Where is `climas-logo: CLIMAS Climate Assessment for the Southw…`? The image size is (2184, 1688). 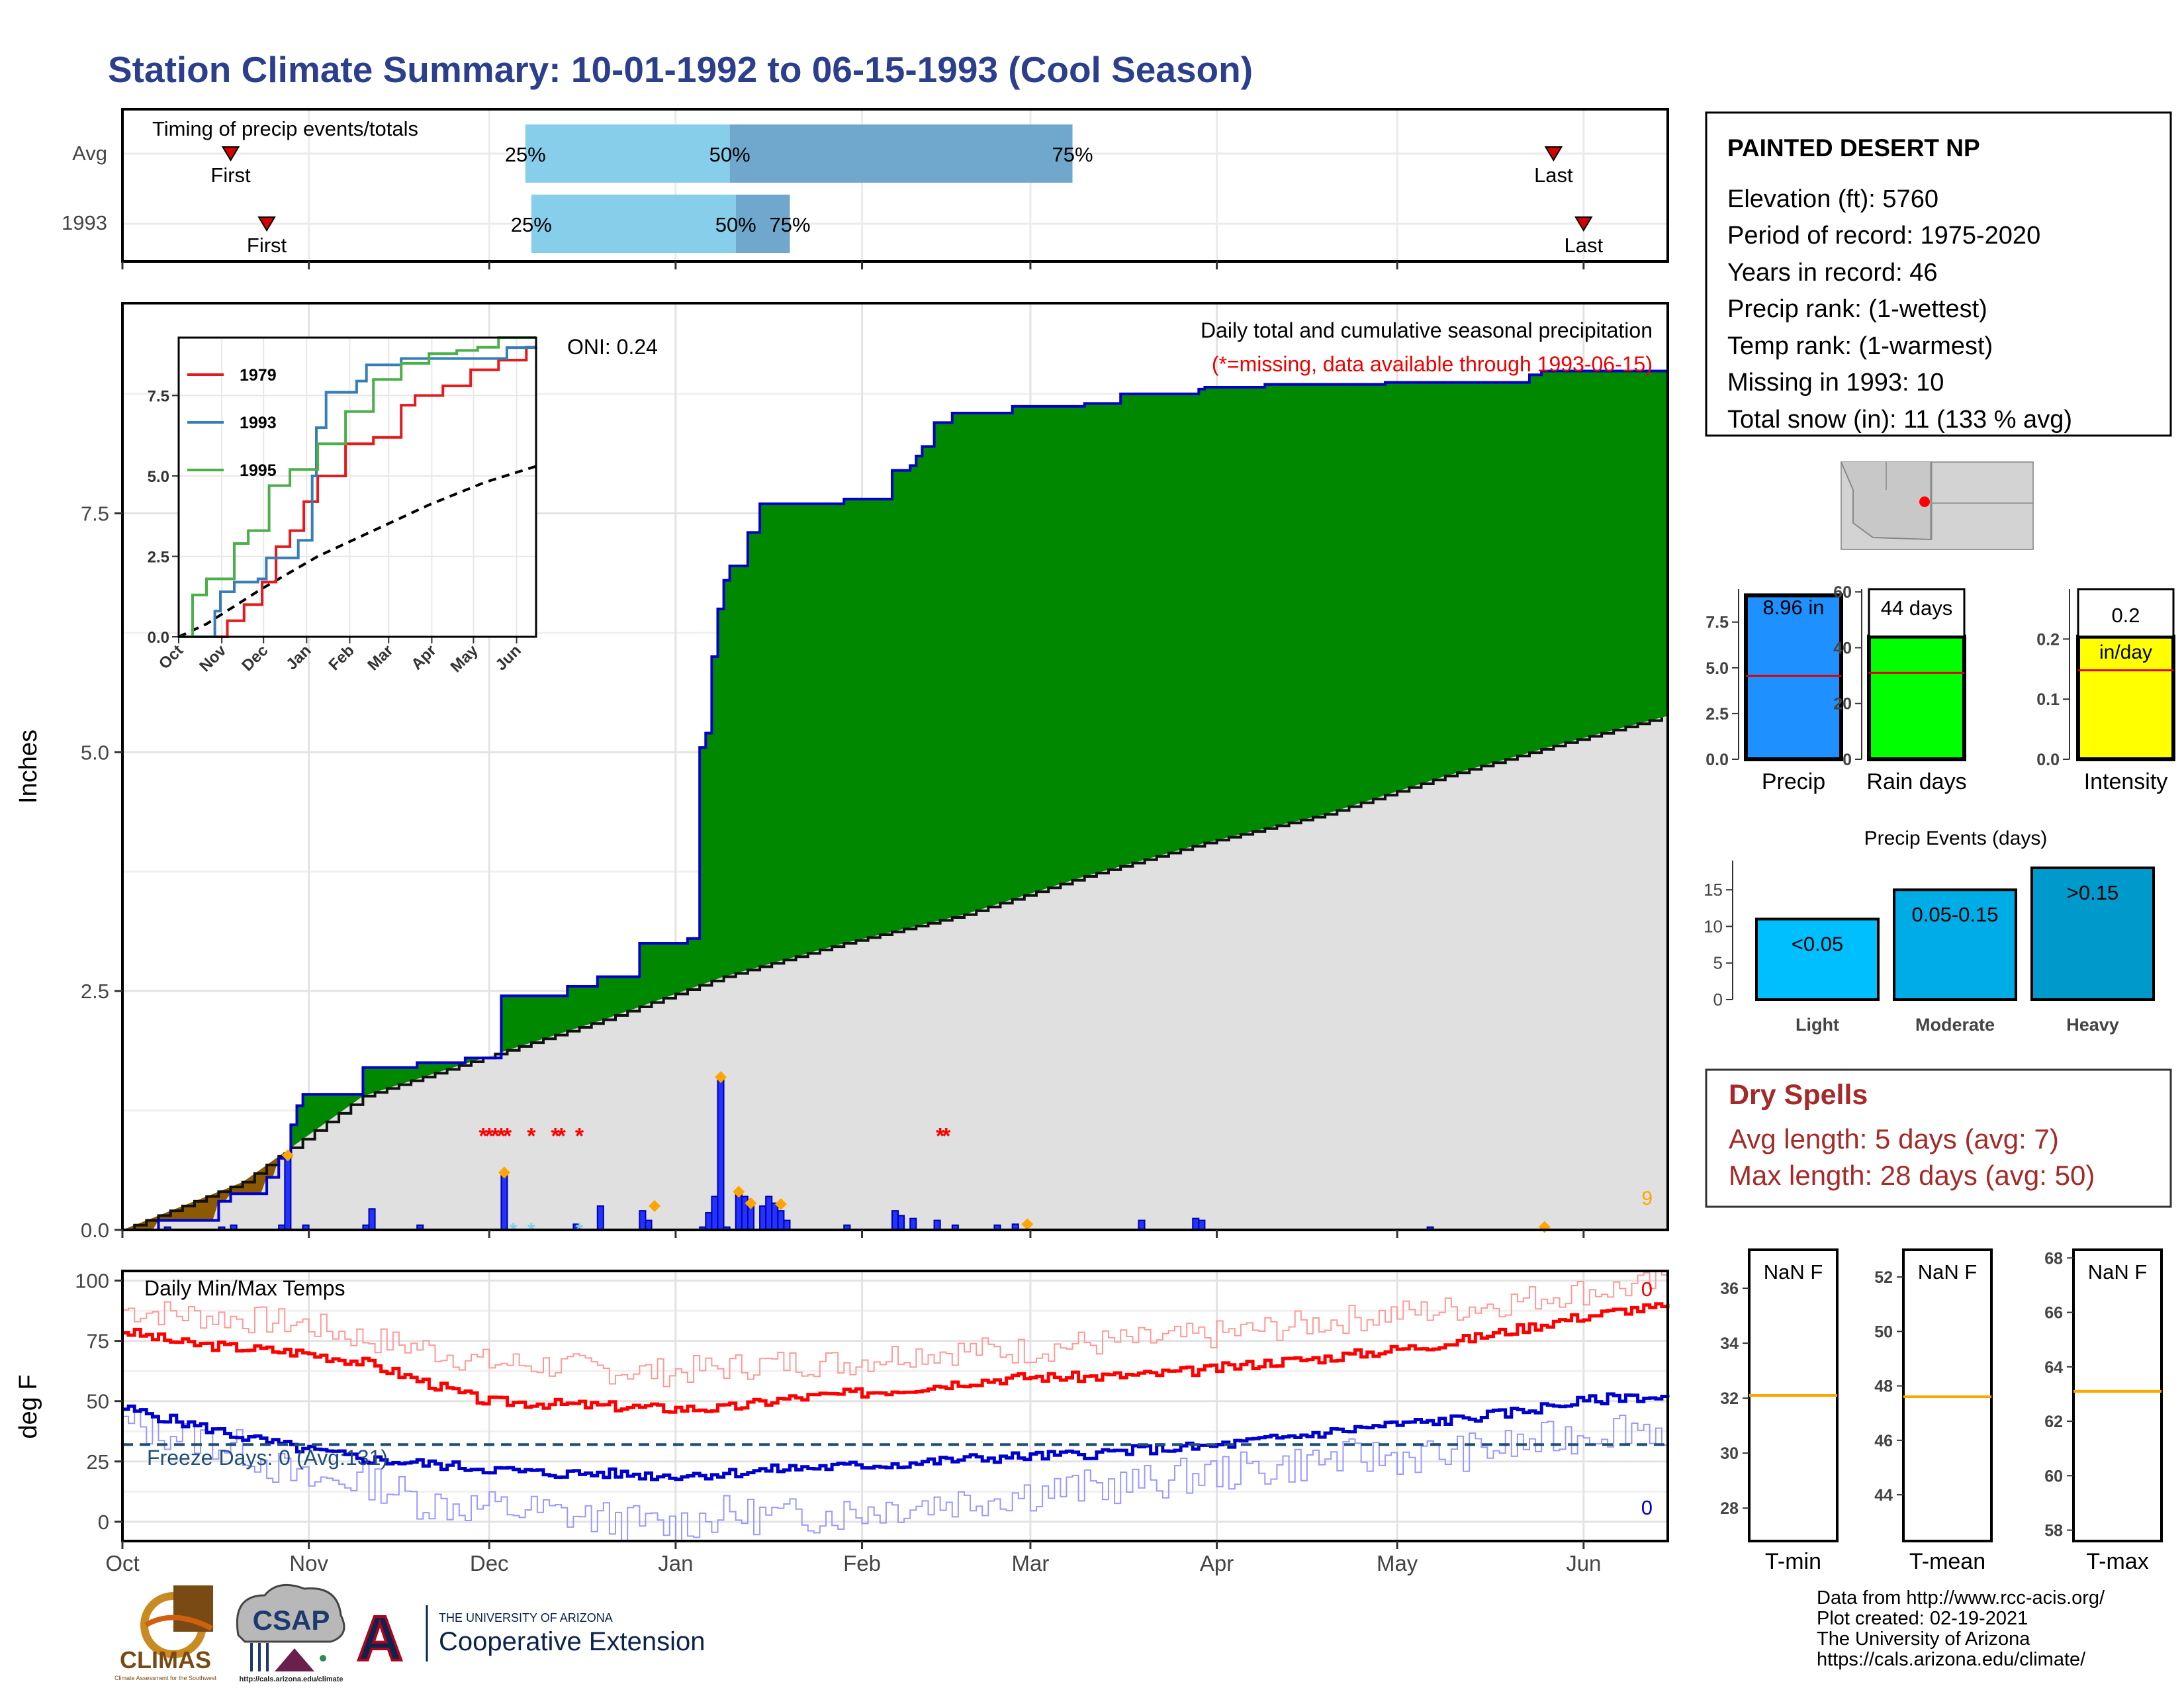
climas-logo: CLIMAS Climate Assessment for the Southw… is located at coordinates (165, 1633).